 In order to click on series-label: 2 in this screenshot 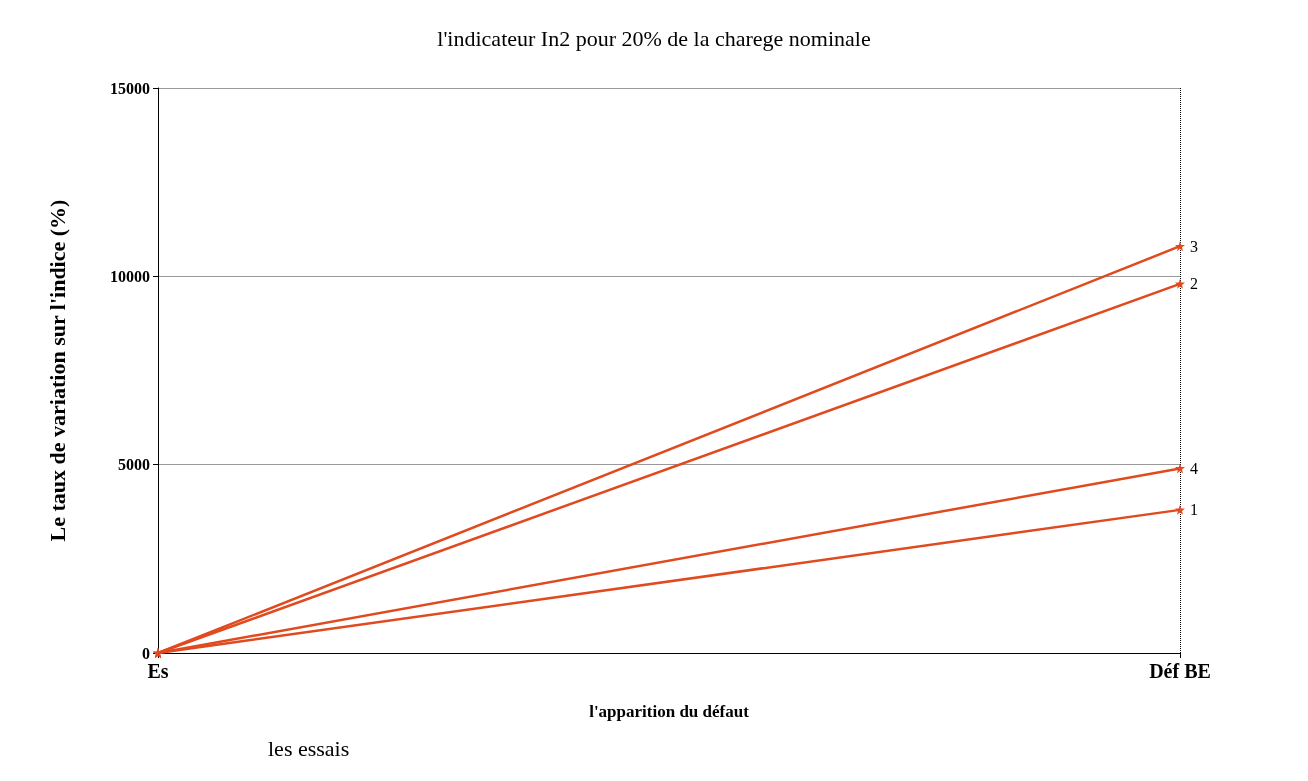, I will do `click(1194, 284)`.